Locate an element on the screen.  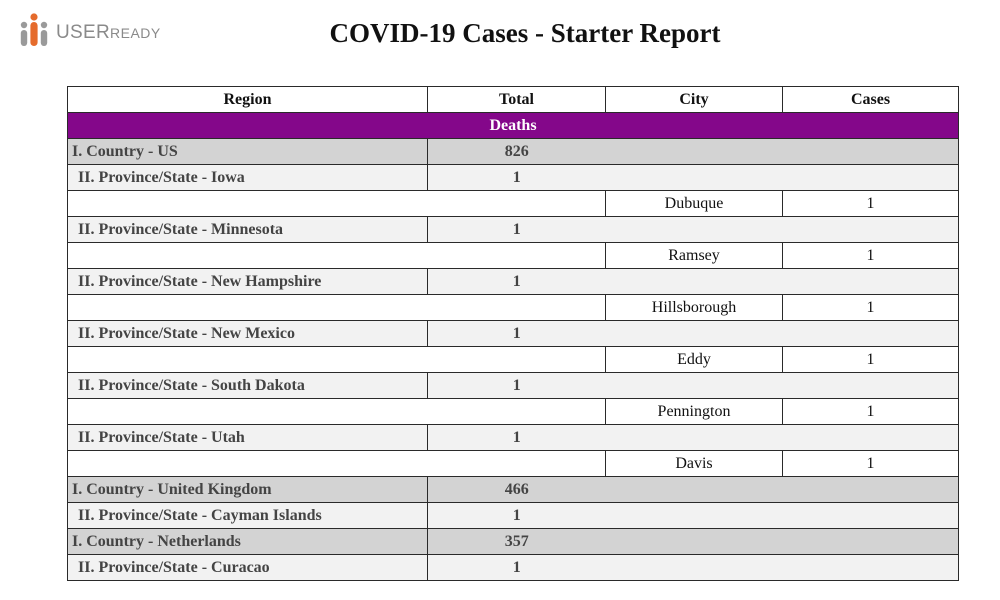
province-row: II. Province/State - New Mexico 1 is located at coordinates (513, 333).